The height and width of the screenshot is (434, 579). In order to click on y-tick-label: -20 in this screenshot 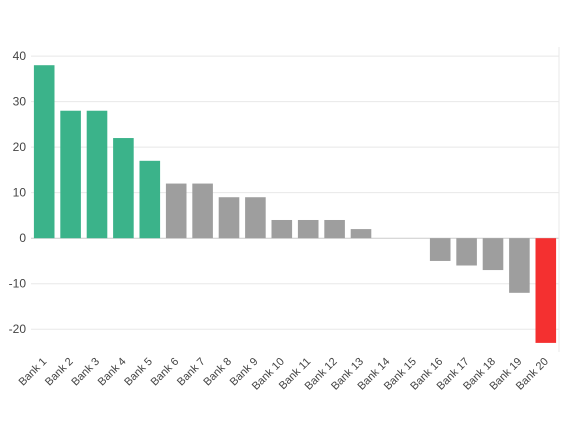, I will do `click(18, 329)`.